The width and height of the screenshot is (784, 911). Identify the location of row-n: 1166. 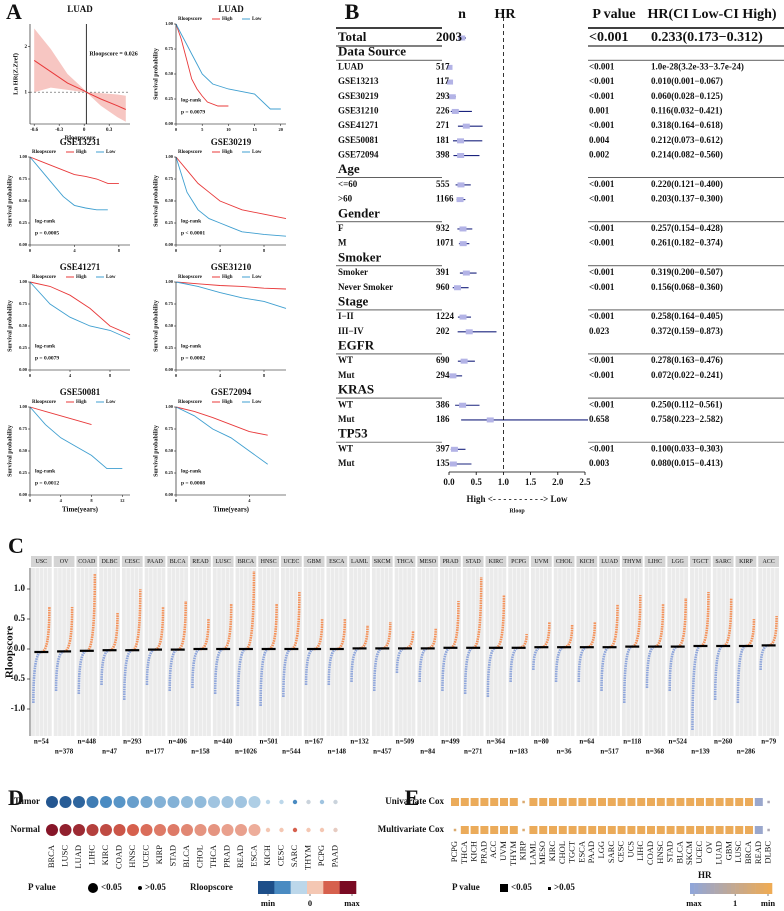
(445, 199).